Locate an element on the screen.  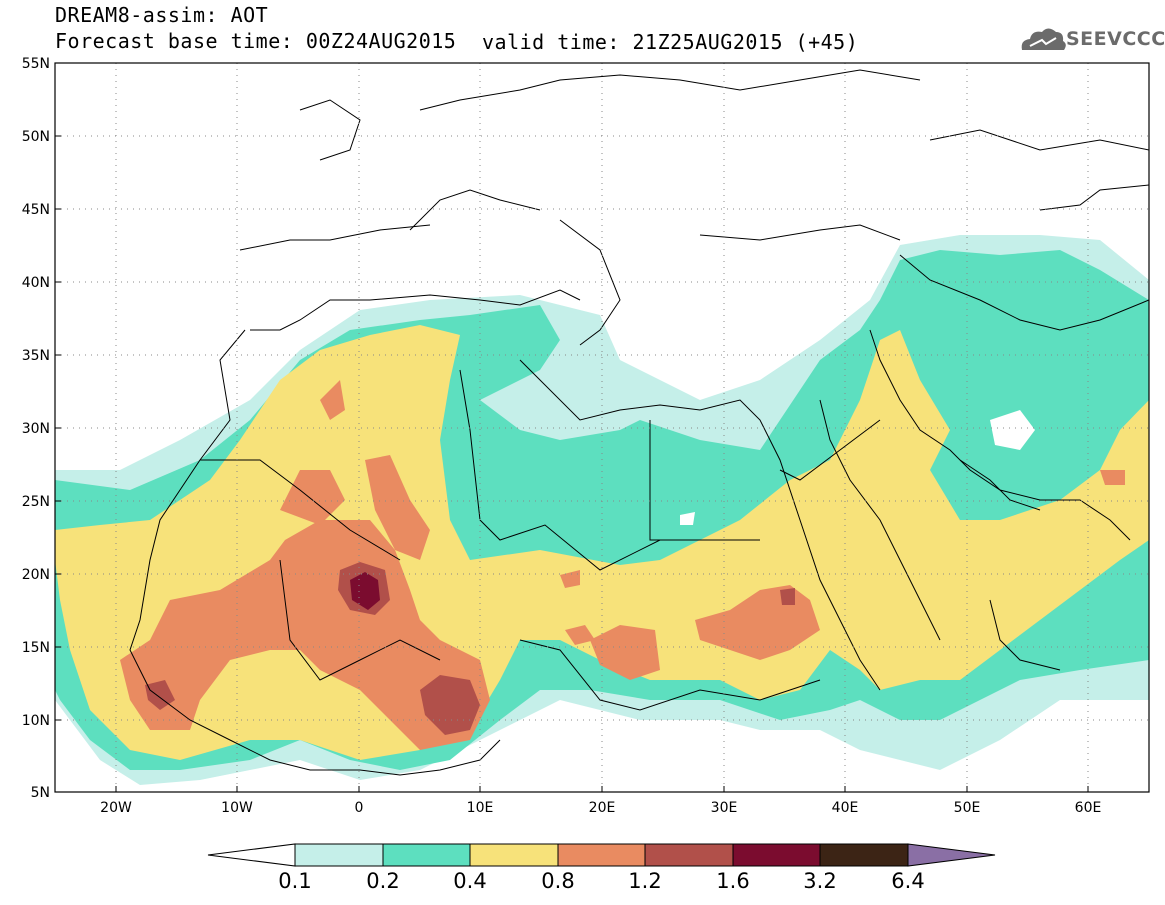
lon-label: 40E is located at coordinates (845, 808).